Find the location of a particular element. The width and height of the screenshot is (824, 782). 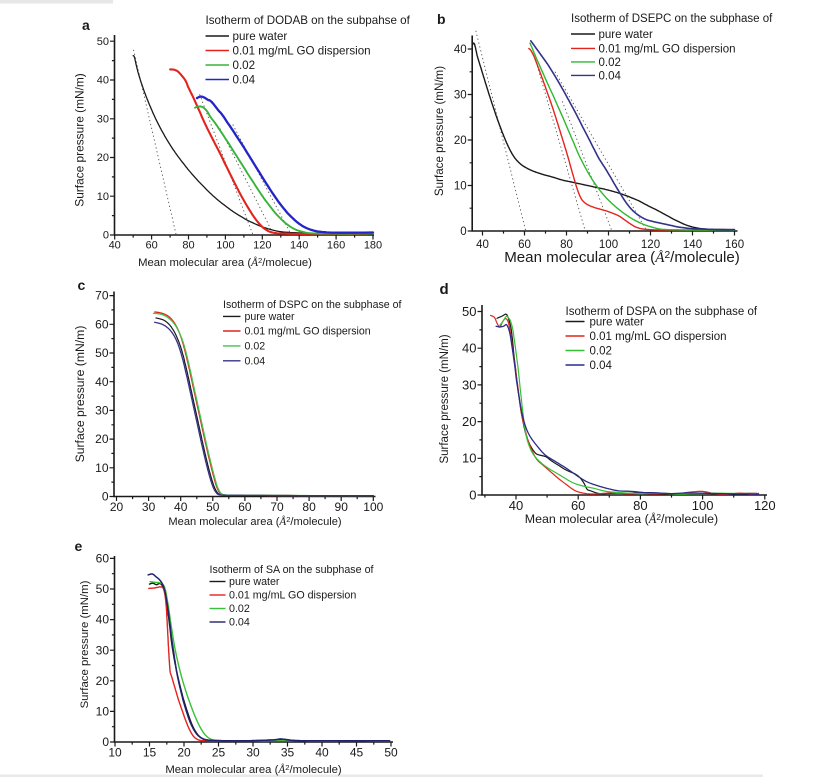

svg-text: b is located at coordinates (441, 19).